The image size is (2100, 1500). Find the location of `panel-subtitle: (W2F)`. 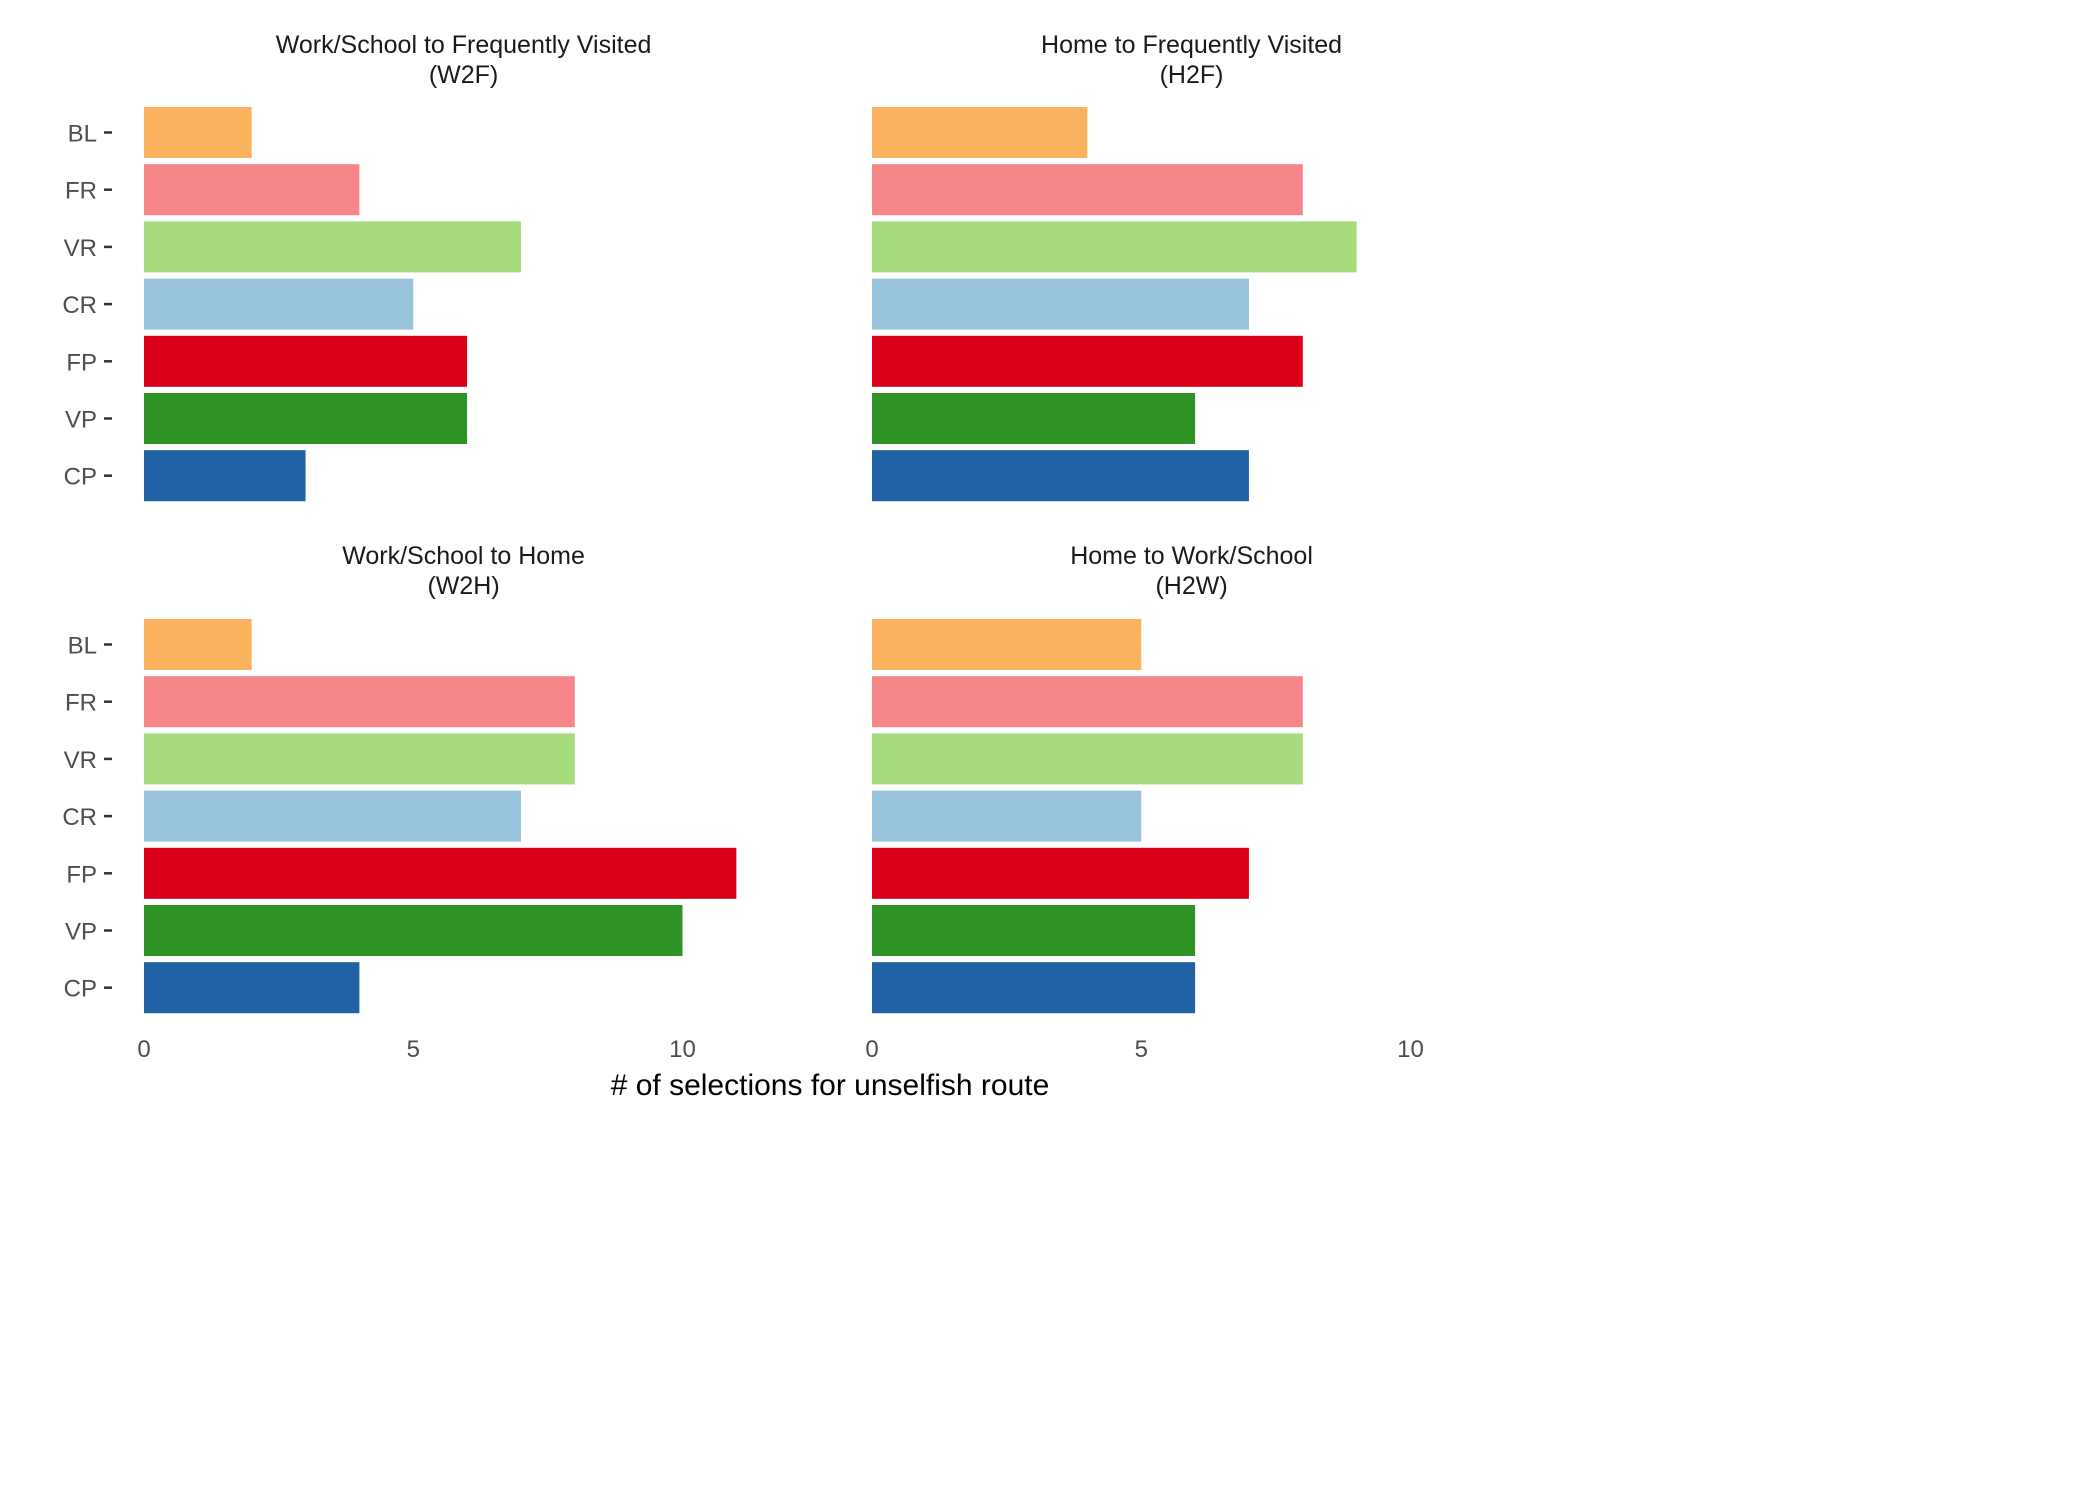

panel-subtitle: (W2F) is located at coordinates (463, 75).